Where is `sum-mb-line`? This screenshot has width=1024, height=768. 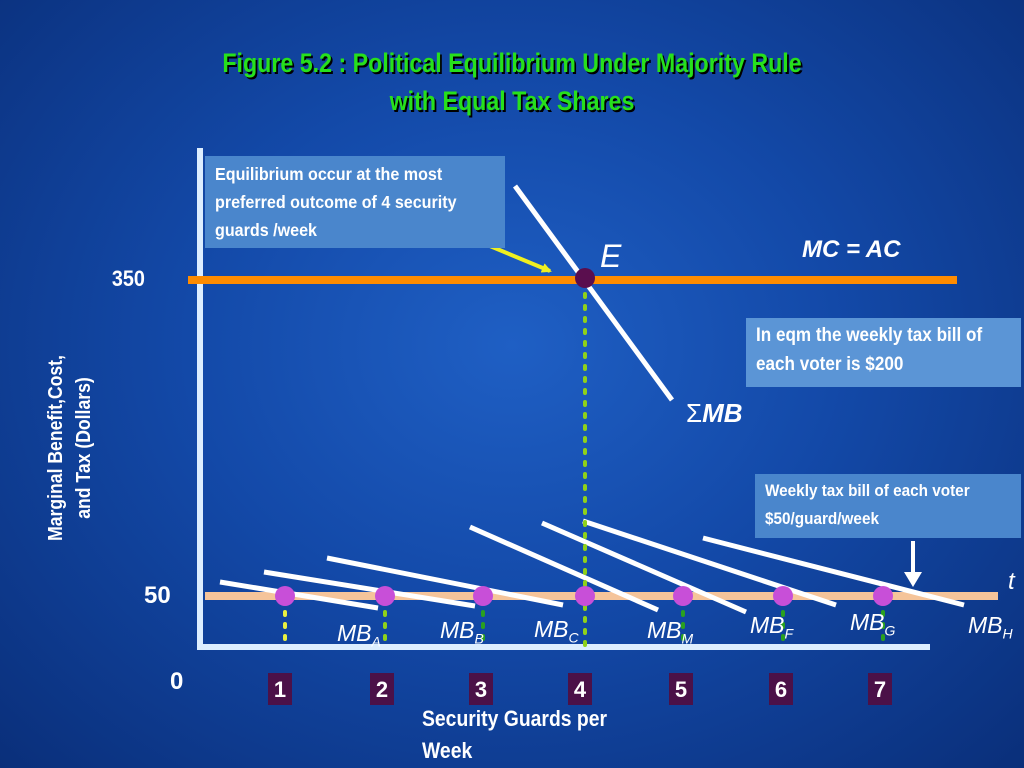 sum-mb-line is located at coordinates (593, 293).